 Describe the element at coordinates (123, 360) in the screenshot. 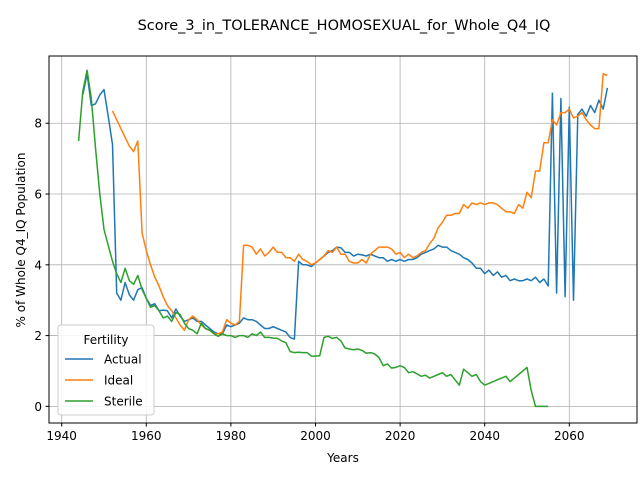

I see `legend-label-actual: Actual` at that location.